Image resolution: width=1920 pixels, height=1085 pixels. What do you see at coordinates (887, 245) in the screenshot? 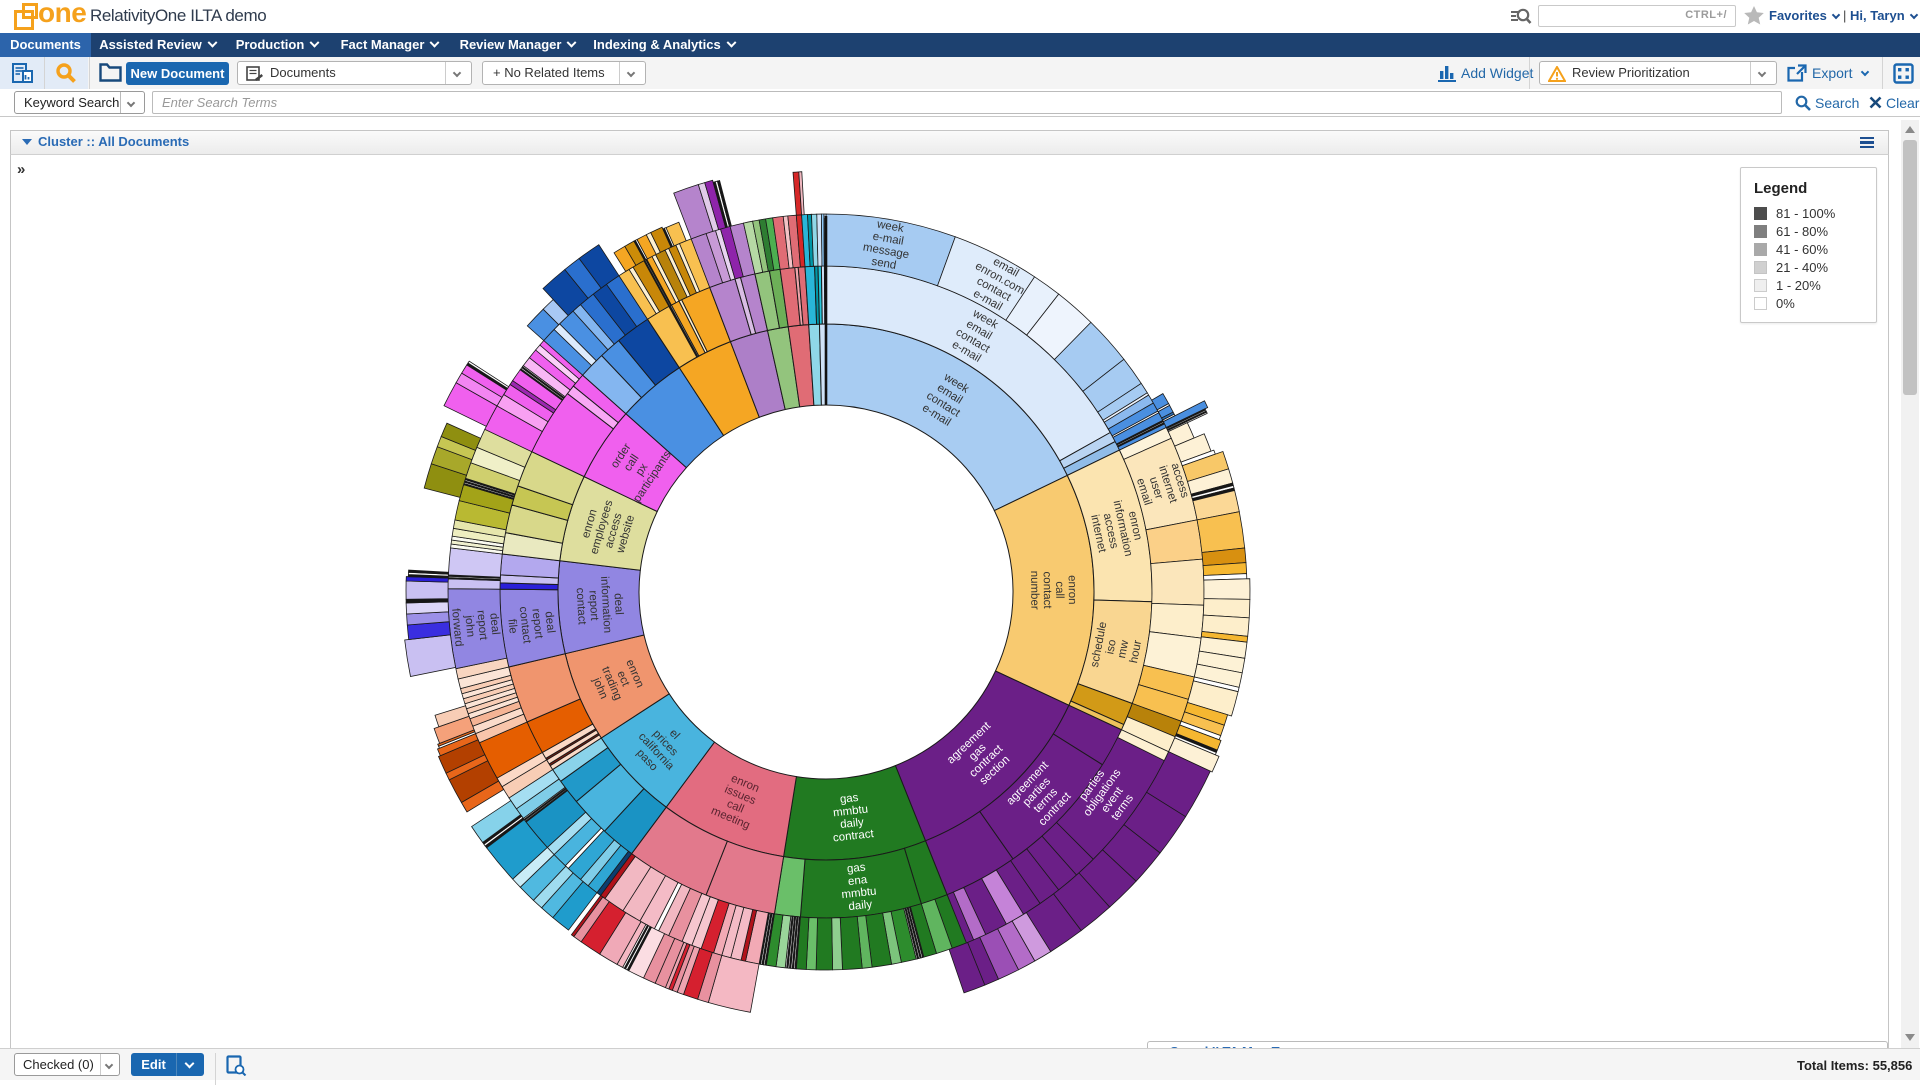
I see `svg-text: weeke-mailmessagesend` at bounding box center [887, 245].